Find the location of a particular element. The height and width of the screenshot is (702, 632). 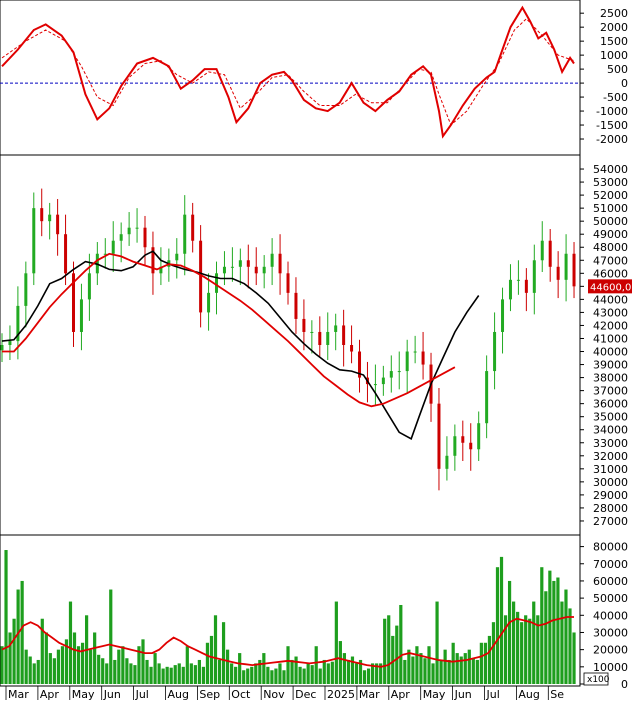

price-tick-label-16: 38000 is located at coordinates (610, 378).